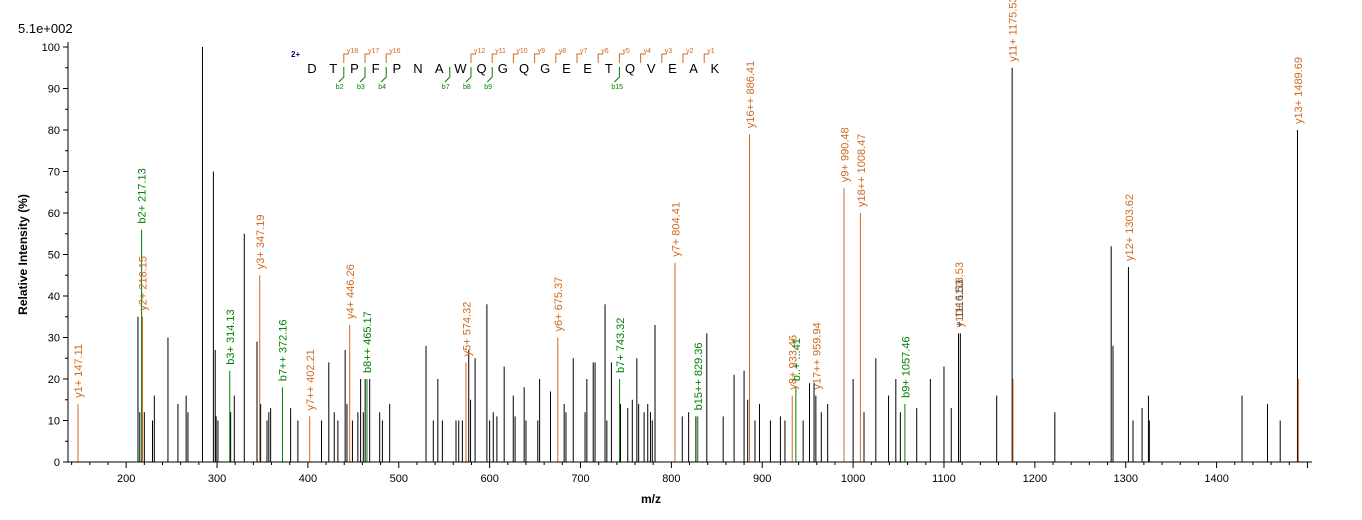 The height and width of the screenshot is (520, 1362). What do you see at coordinates (845, 154) in the screenshot?
I see `peak-label: y9+ 990.48` at bounding box center [845, 154].